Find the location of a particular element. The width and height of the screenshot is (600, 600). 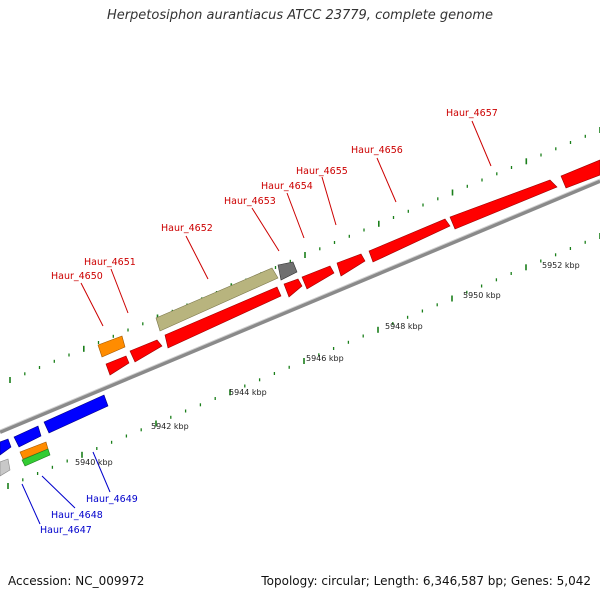

gene-label-haur-4650: Haur_4650 is located at coordinates (77, 276).